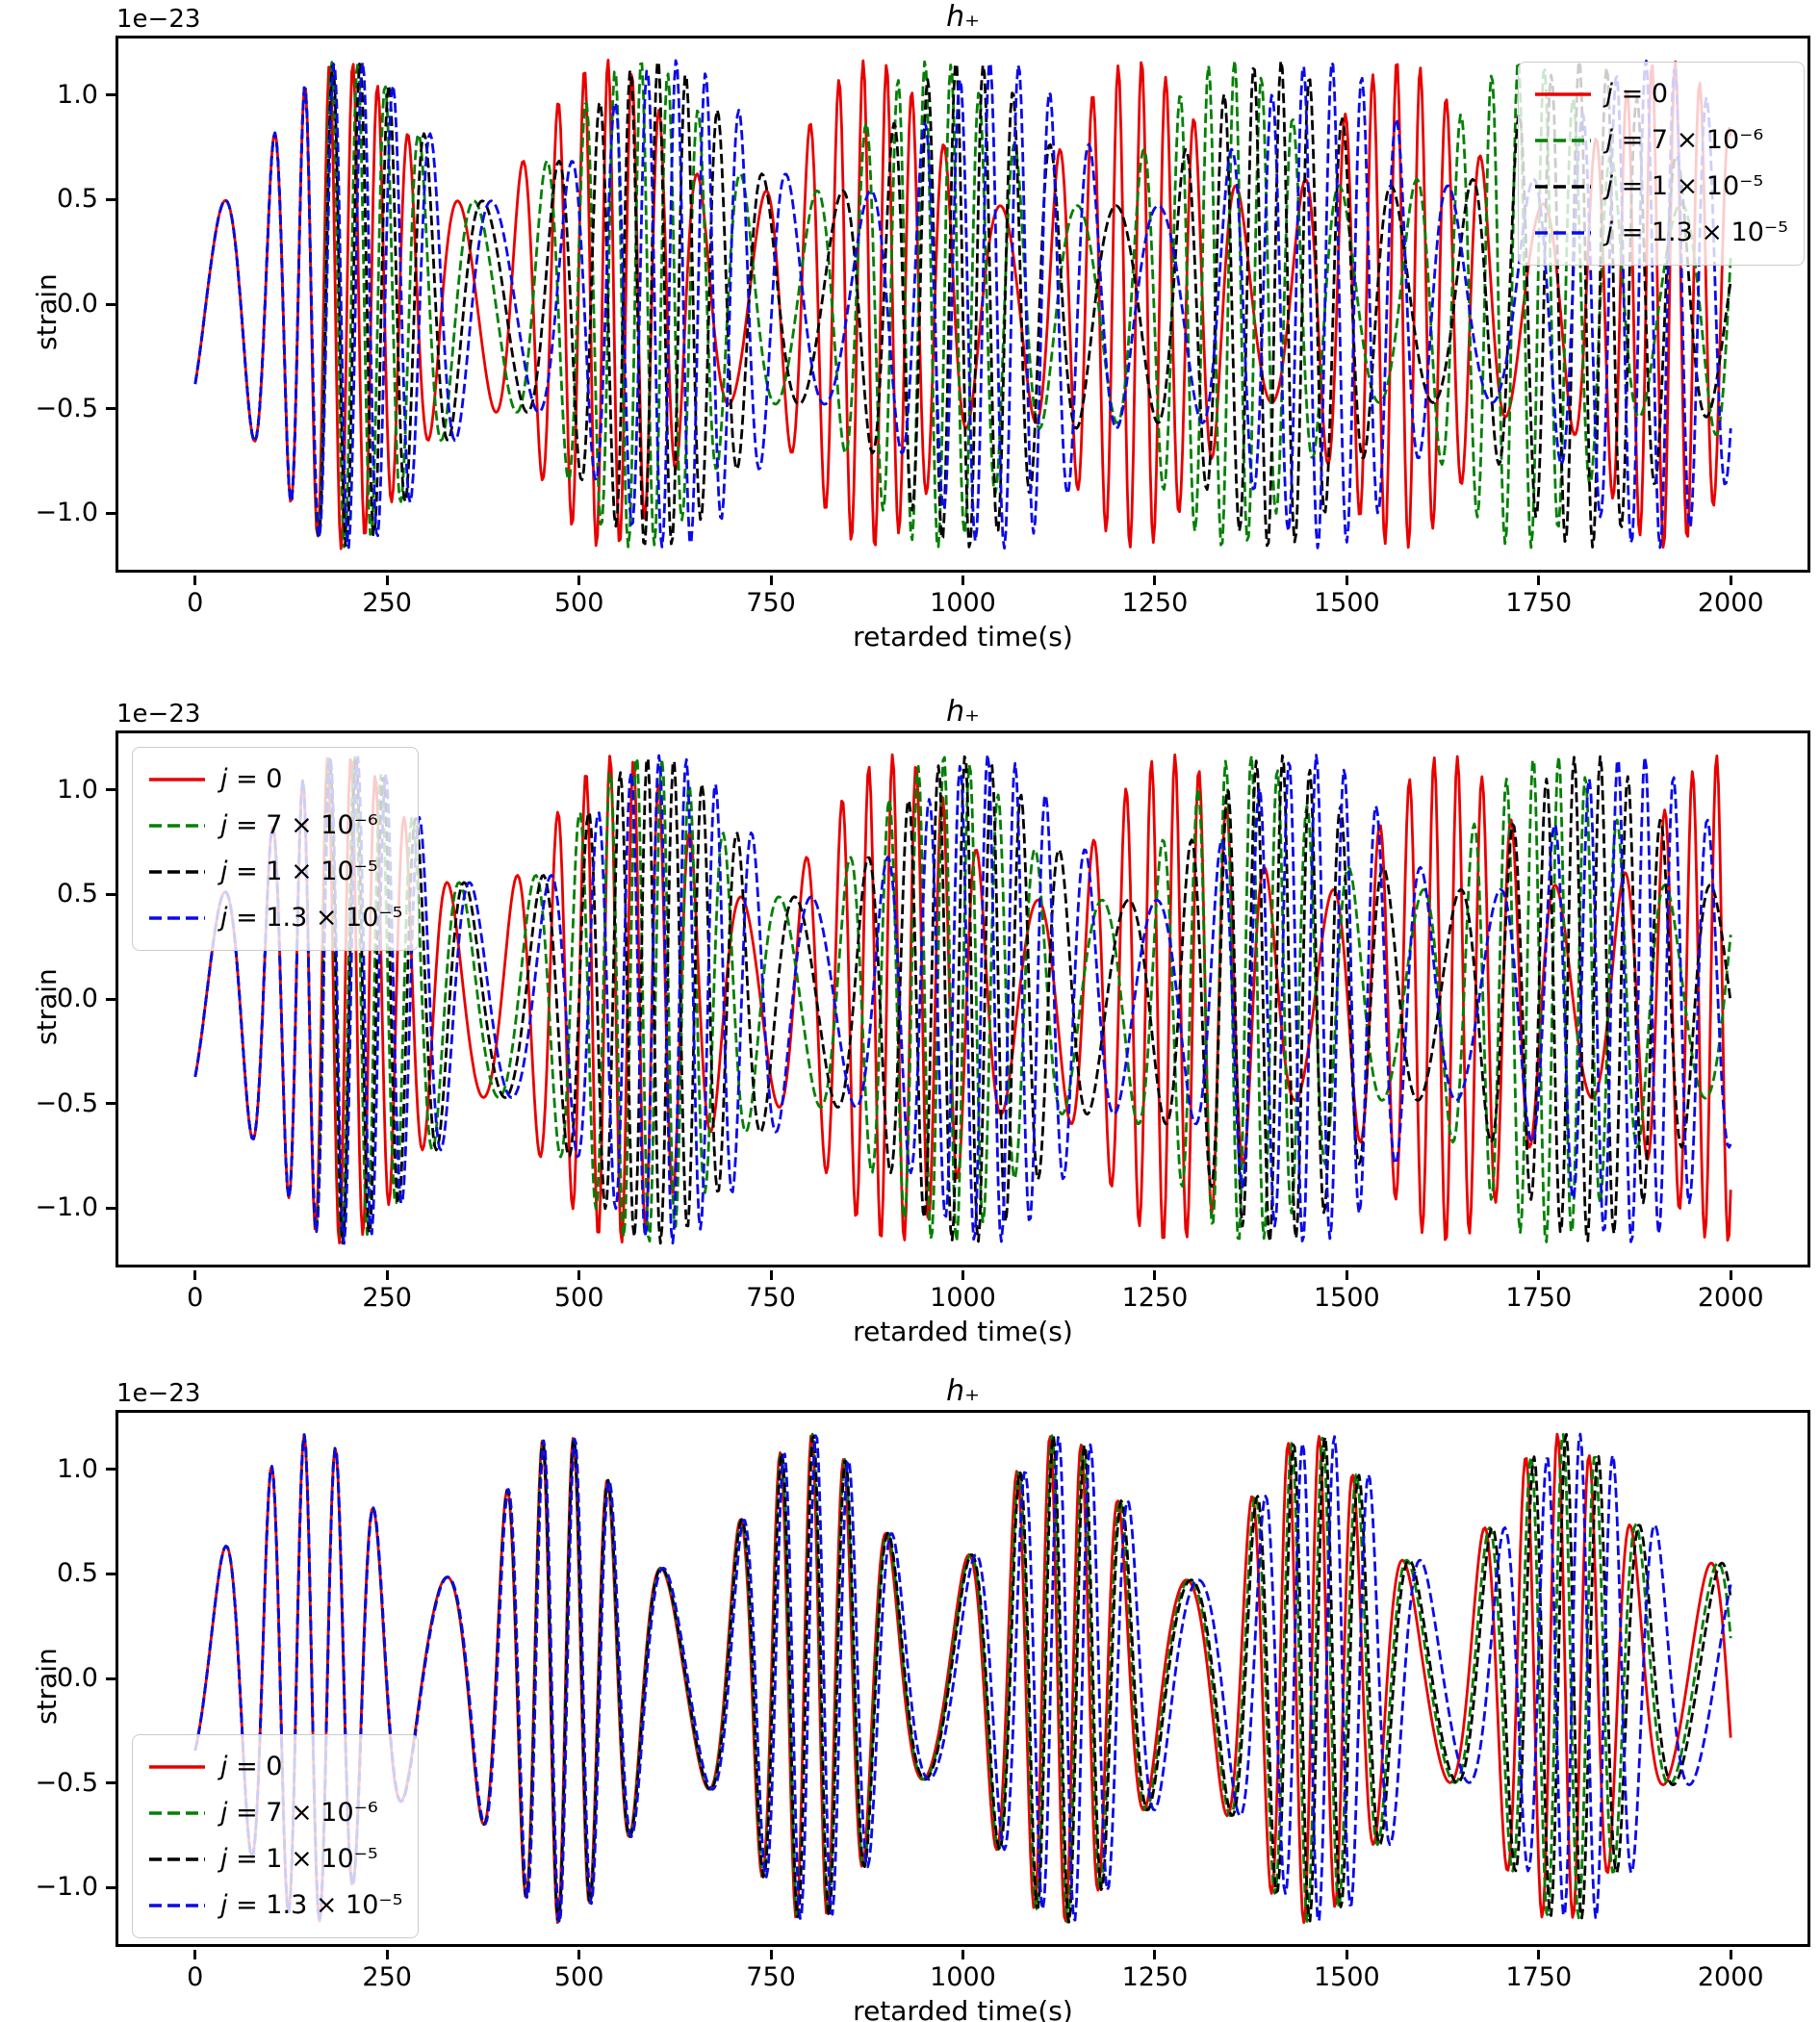  I want to click on legend-label: j = 1.3 × 10⁻⁵, so click(1697, 232).